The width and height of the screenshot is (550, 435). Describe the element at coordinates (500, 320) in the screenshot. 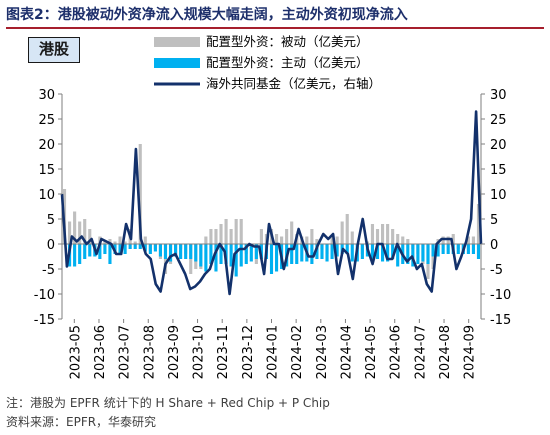

I see `y-tick-label-right: -15` at that location.